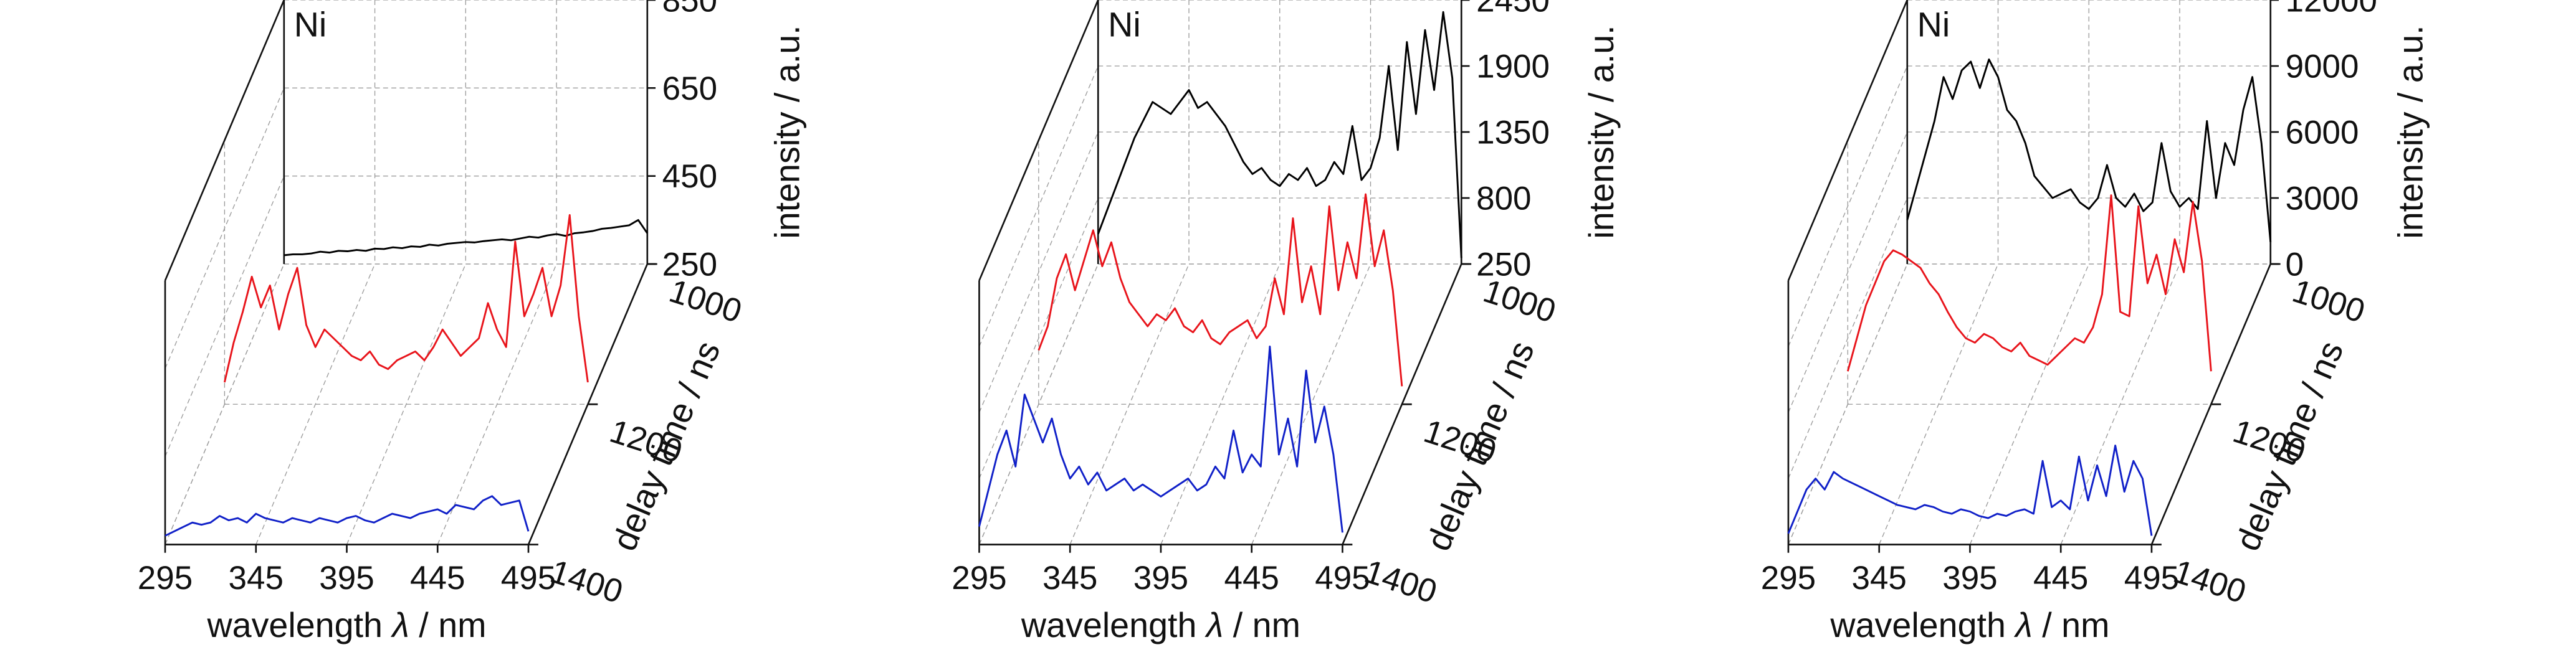  Describe the element at coordinates (2323, 67) in the screenshot. I see `y-tick-label: 9000` at that location.